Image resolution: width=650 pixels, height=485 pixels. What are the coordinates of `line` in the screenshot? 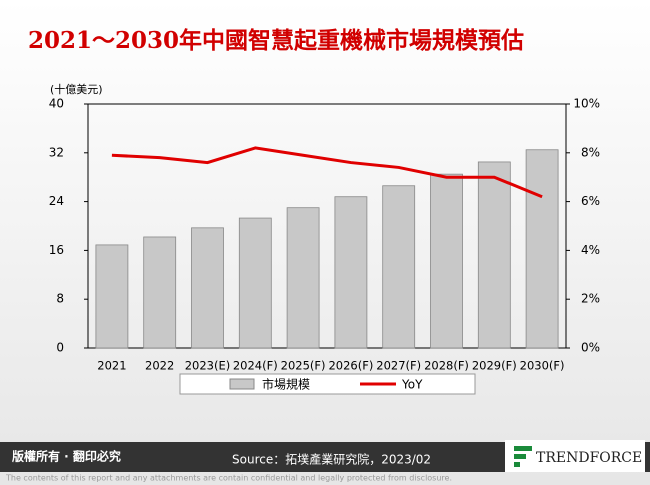 It's located at (327, 172).